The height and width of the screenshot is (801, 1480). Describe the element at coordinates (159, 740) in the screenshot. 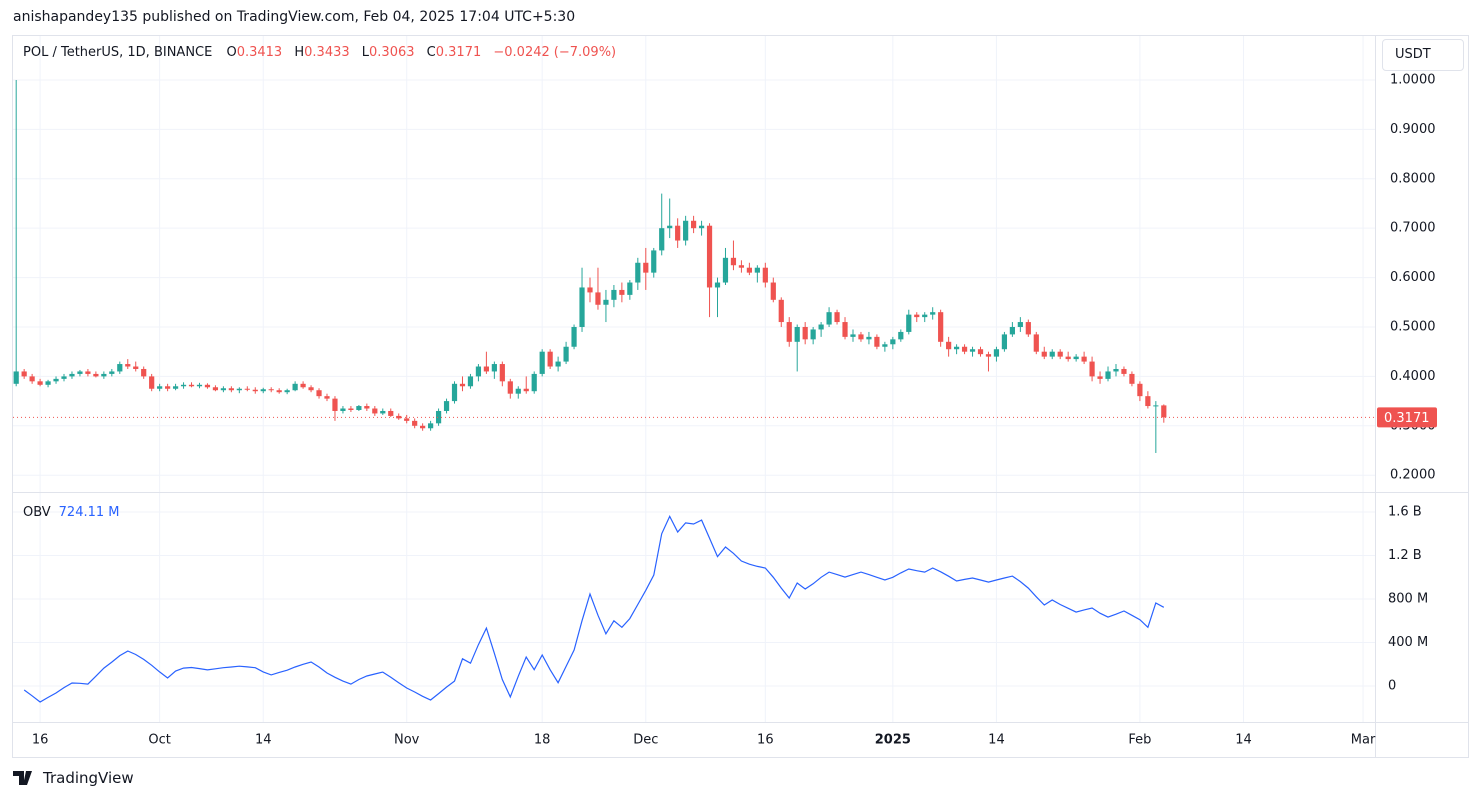

I see `x-tick-label: Oct` at that location.